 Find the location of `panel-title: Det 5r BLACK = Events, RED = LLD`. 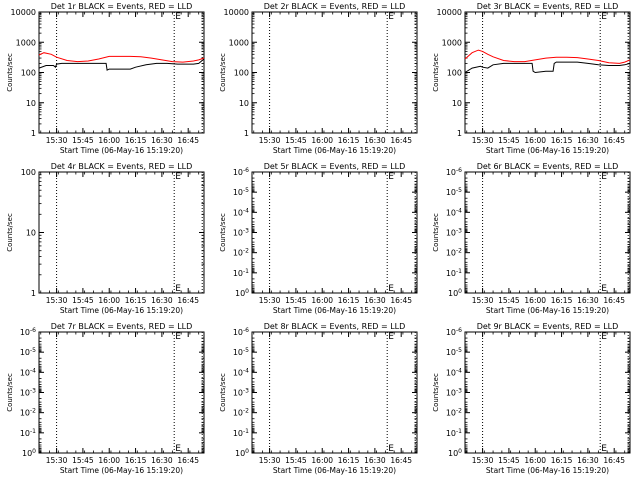

panel-title: Det 5r BLACK = Events, RED = LLD is located at coordinates (335, 166).